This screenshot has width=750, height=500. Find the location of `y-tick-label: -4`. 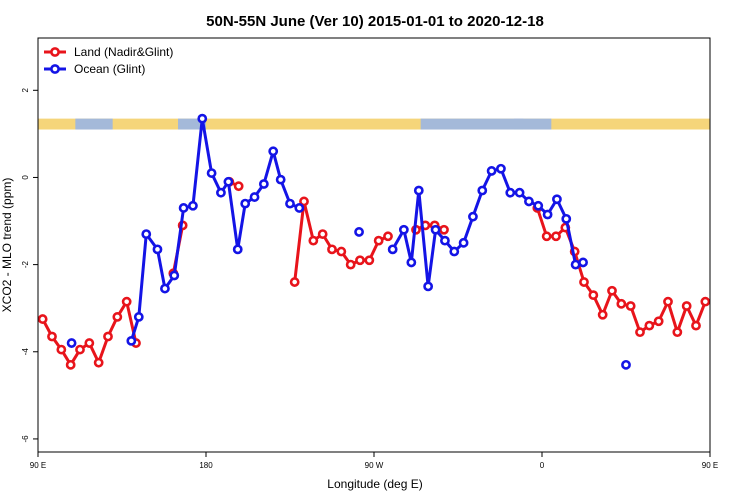

y-tick-label: -4 is located at coordinates (25, 352).